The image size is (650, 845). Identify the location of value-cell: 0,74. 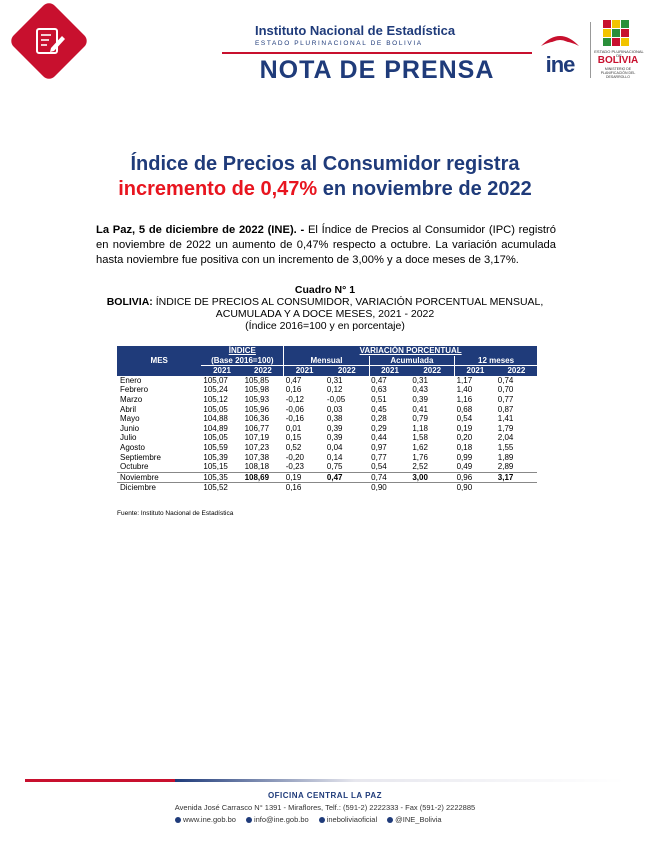
(505, 380).